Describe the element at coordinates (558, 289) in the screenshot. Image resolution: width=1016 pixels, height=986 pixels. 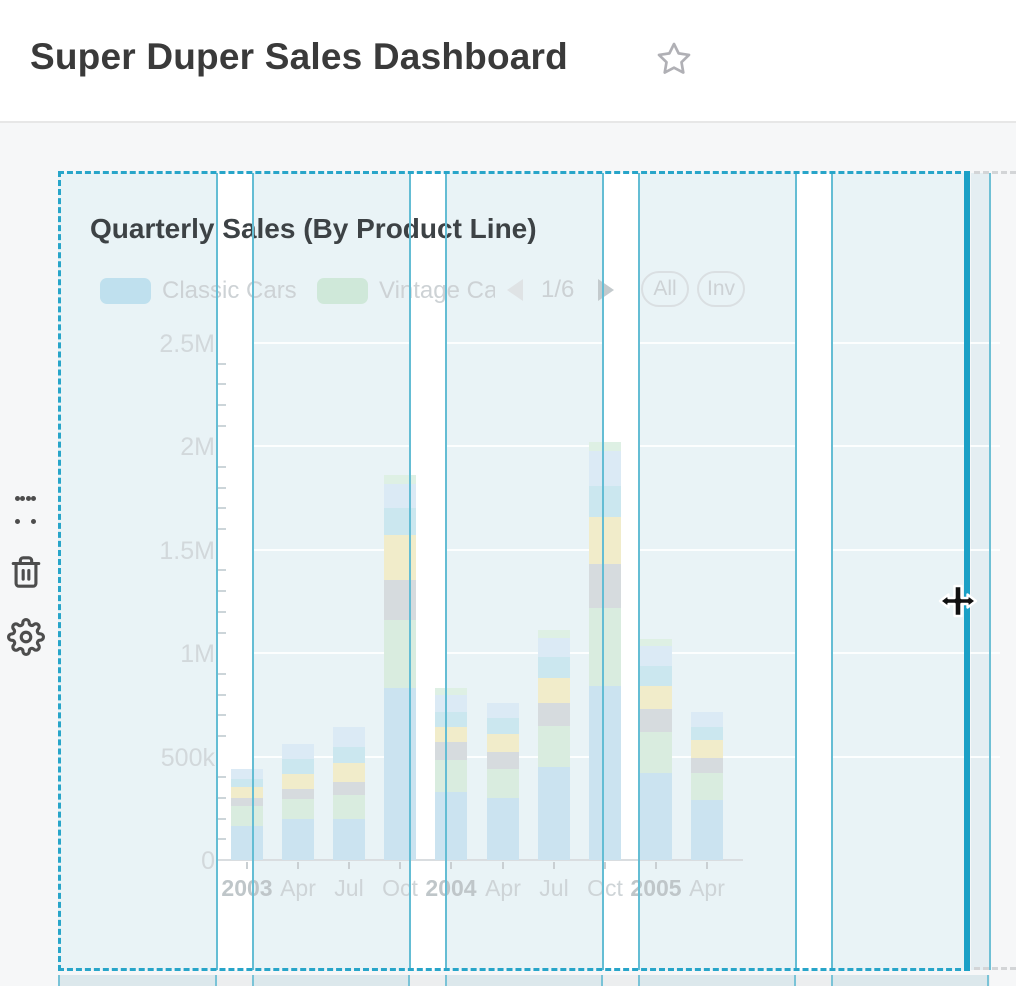
I see `legend-pager-position: 1/6` at that location.